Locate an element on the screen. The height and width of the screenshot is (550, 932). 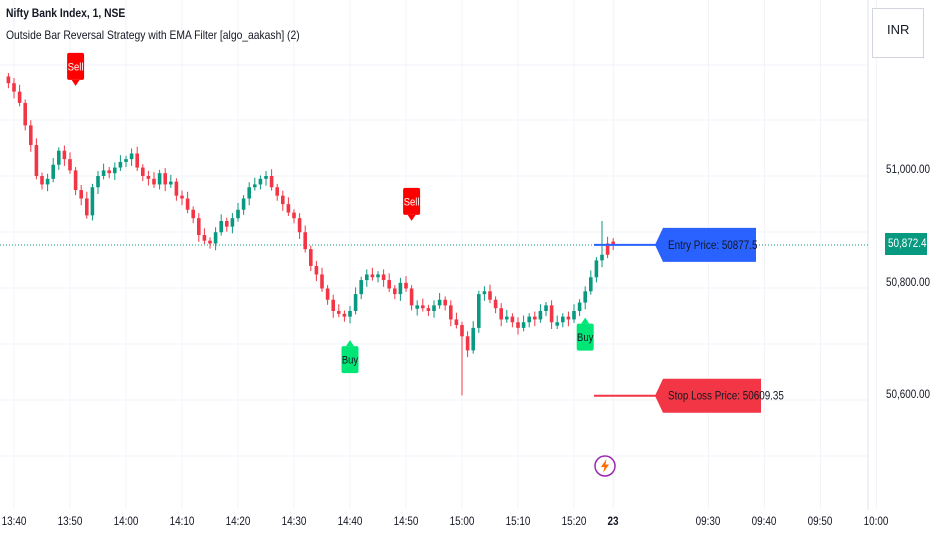
currency-button: INR is located at coordinates (898, 33).